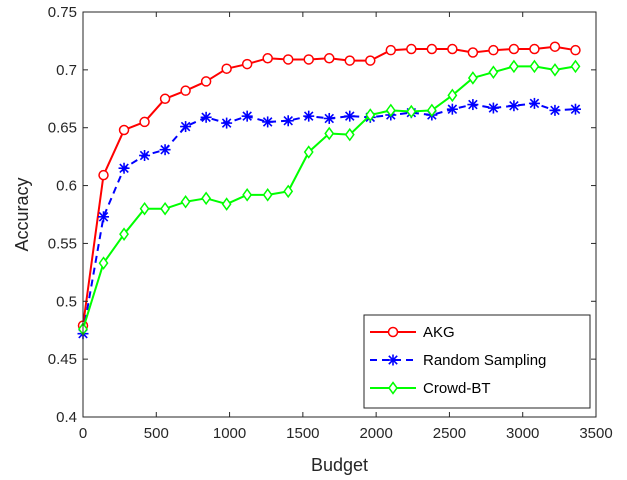 Image resolution: width=627 pixels, height=480 pixels. Describe the element at coordinates (522, 433) in the screenshot. I see `x-tick-label: 3000` at that location.